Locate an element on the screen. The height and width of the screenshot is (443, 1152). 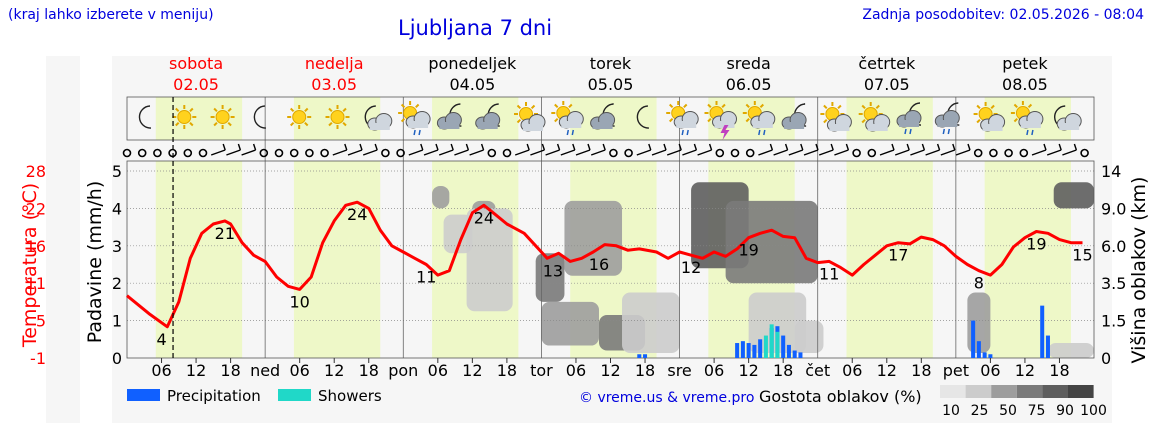
showers-swatch is located at coordinates (294, 395).